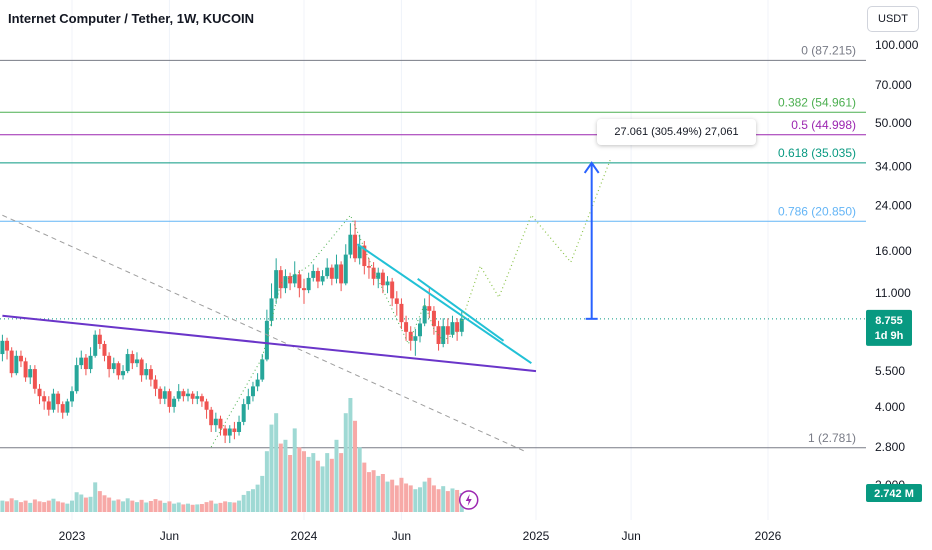 The image size is (932, 550). Describe the element at coordinates (893, 293) in the screenshot. I see `y-tick-label: 11.000` at that location.